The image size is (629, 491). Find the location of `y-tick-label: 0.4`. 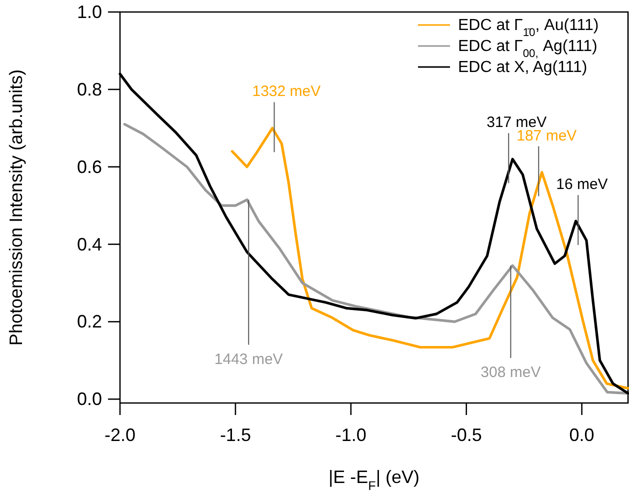

y-tick-label: 0.4 is located at coordinates (89, 244).